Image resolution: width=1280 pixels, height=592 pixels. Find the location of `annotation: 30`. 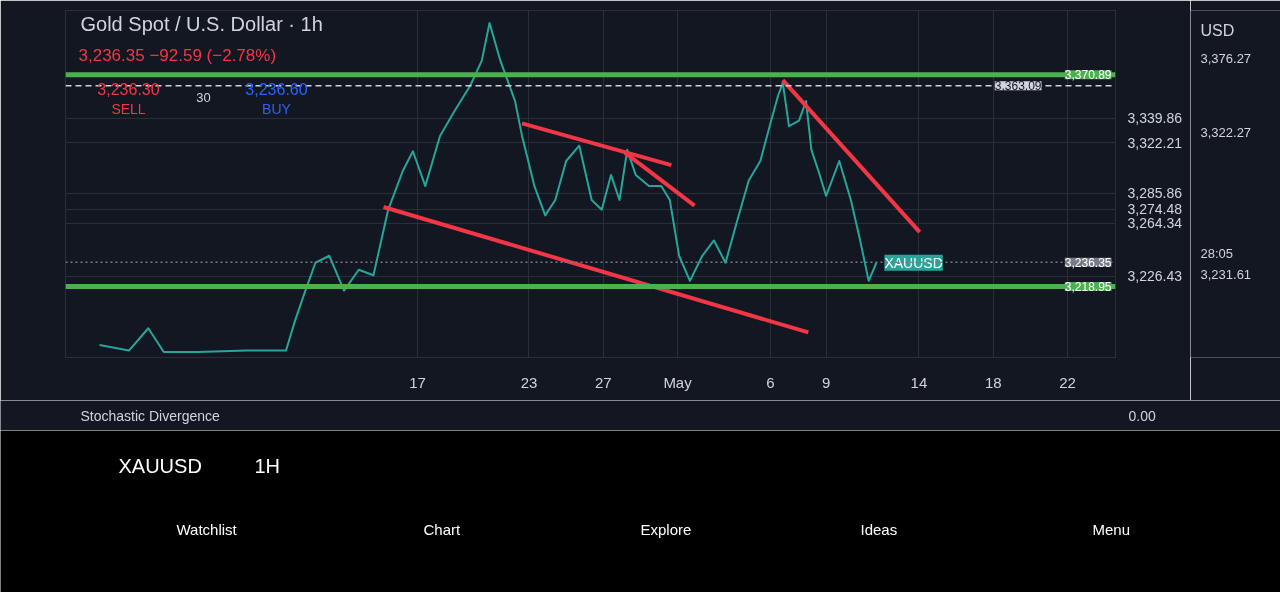

annotation: 30 is located at coordinates (203, 97).